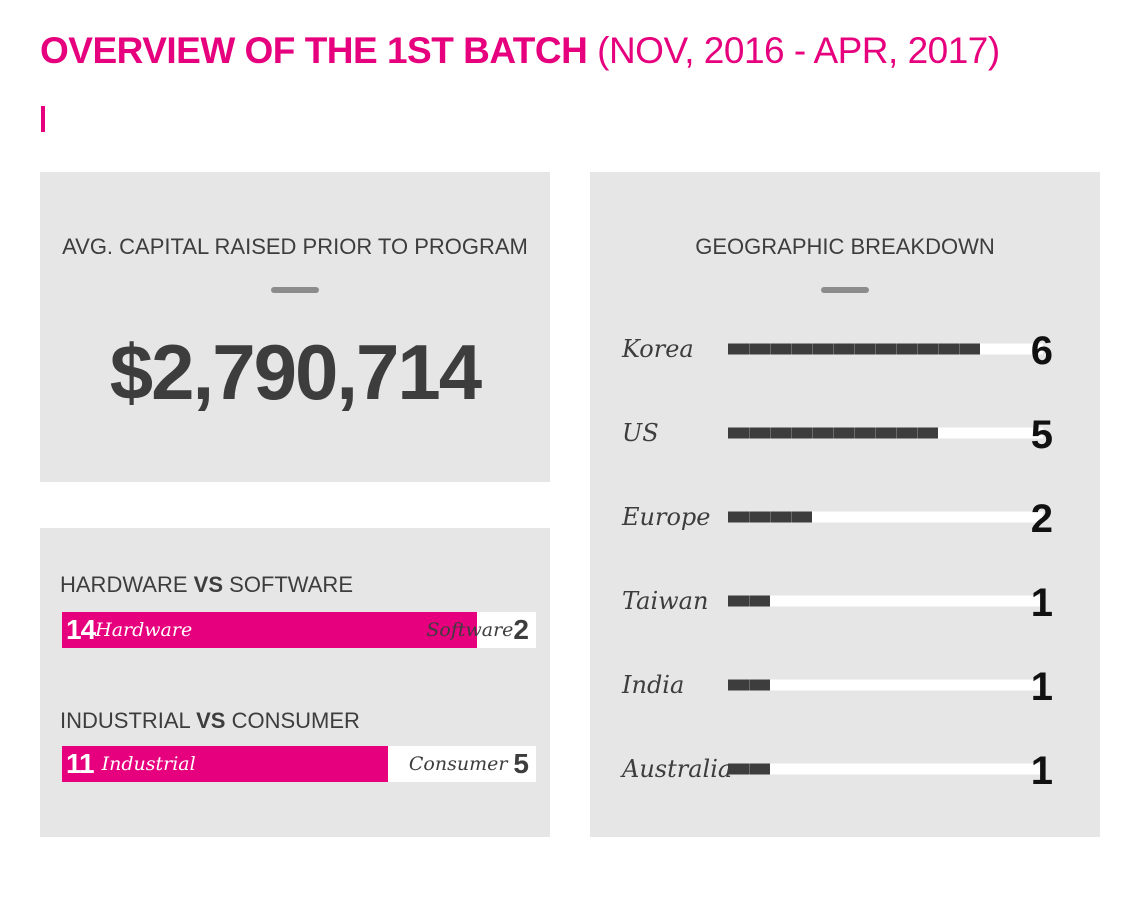 This screenshot has width=1143, height=897. Describe the element at coordinates (521, 629) in the screenshot. I see `software-count: 2` at that location.